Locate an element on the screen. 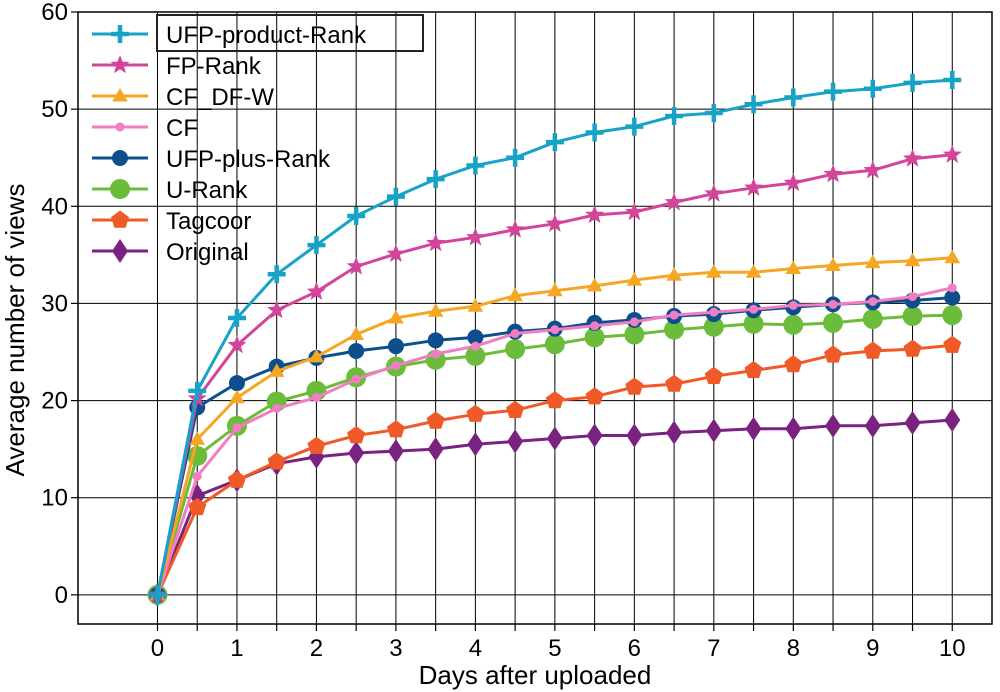 The image size is (1000, 692). x-tick-label: 4 is located at coordinates (475, 648).